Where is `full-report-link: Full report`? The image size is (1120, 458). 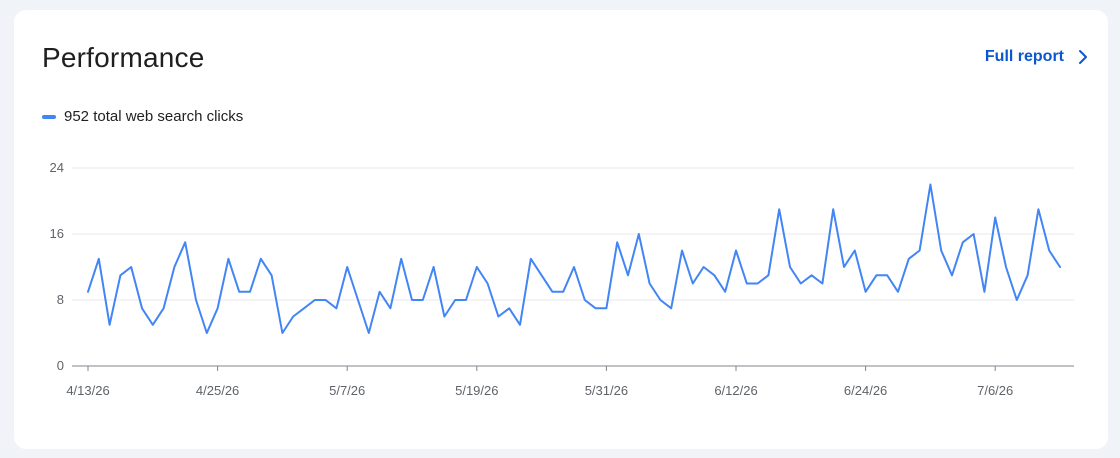 full-report-link: Full report is located at coordinates (1036, 57).